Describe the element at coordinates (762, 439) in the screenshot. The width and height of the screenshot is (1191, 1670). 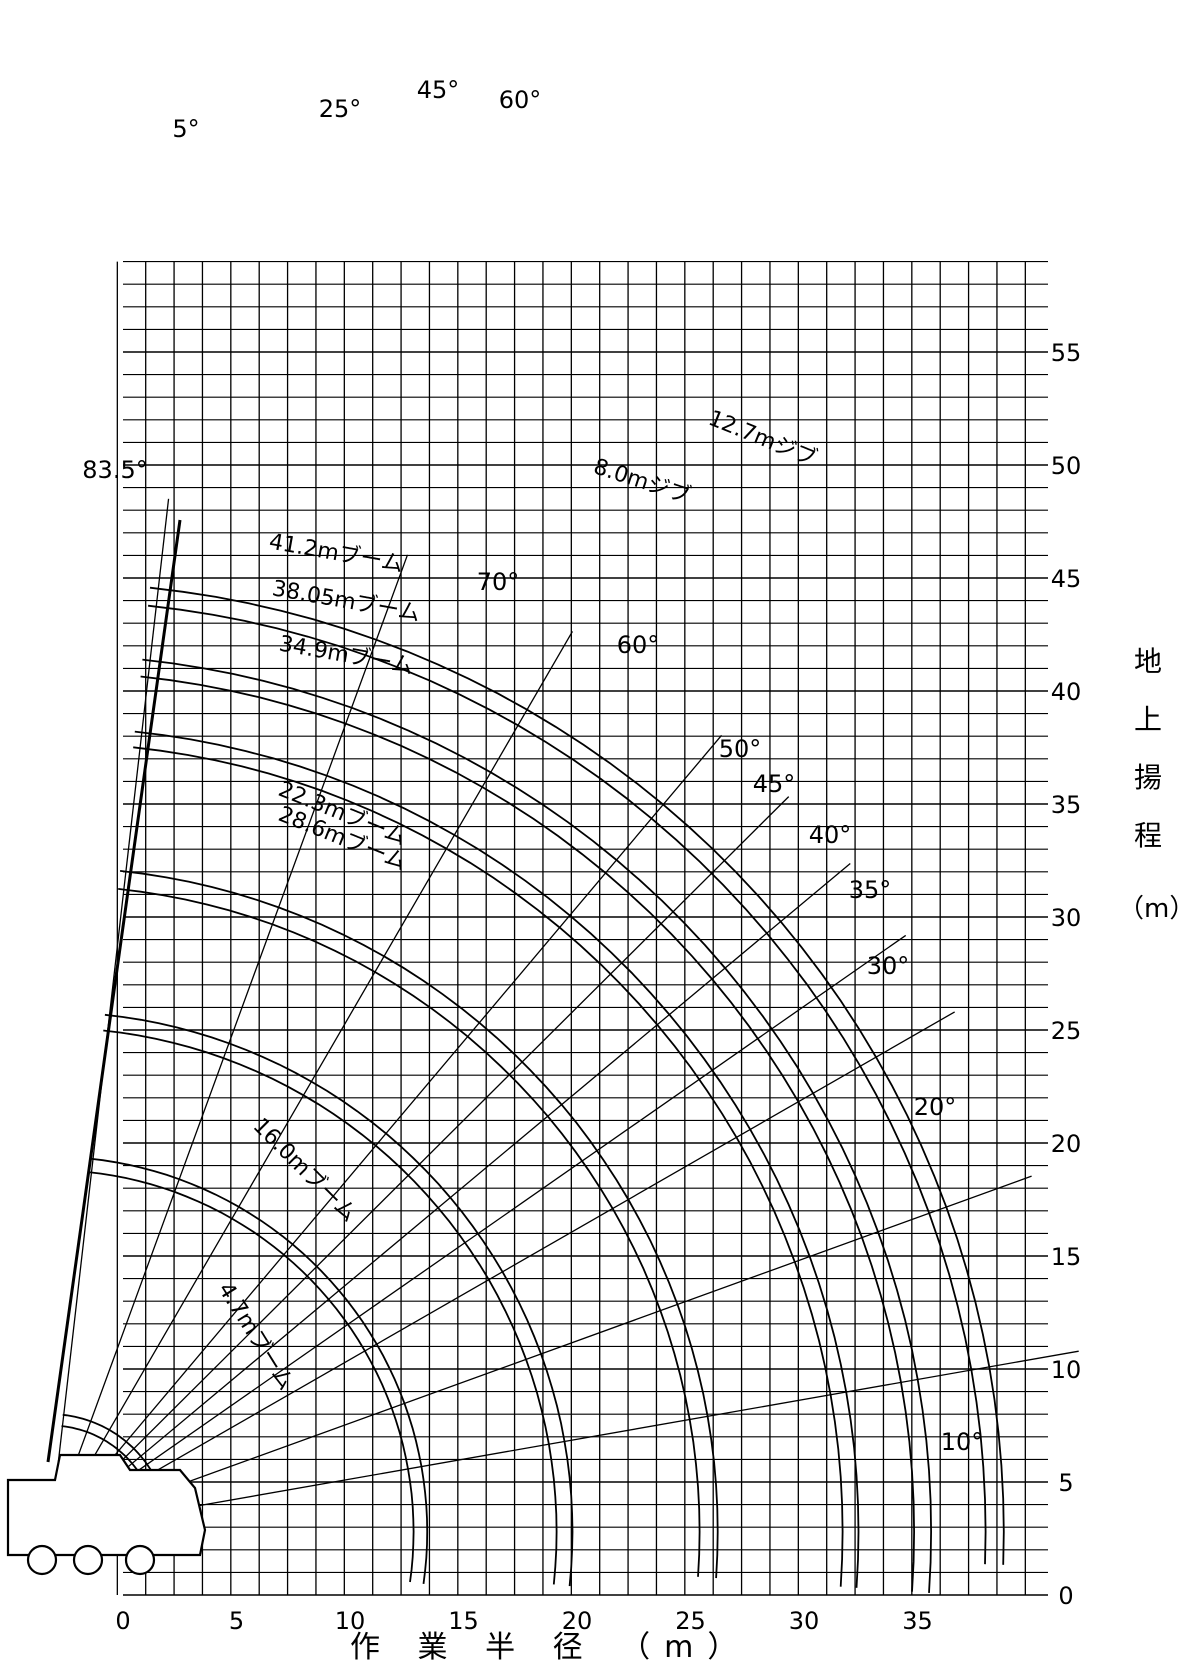
I see `jib-length-label: 12.7mジブ` at that location.